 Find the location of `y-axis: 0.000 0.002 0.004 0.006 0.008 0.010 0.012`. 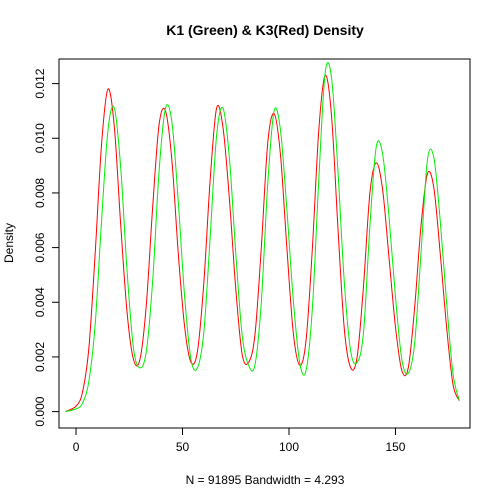

y-axis: 0.000 0.002 0.004 0.006 0.008 0.010 0.012 is located at coordinates (46, 247).